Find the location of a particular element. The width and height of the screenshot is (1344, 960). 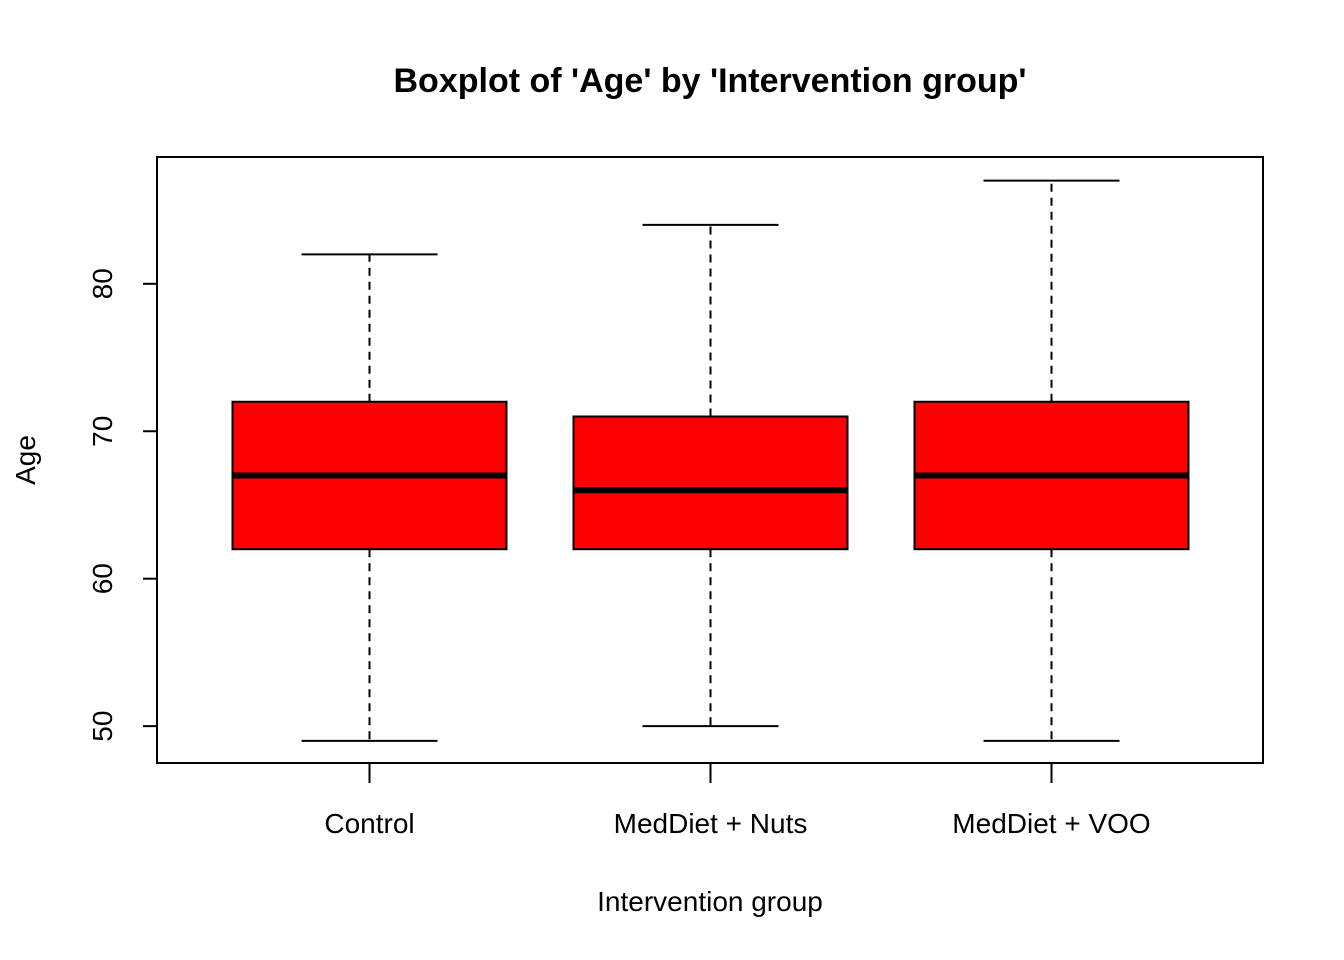

y-axis: 50 60 70 80 is located at coordinates (122, 505).